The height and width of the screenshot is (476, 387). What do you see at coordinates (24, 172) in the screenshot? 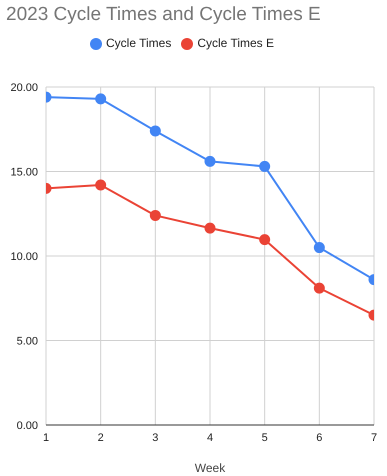
I see `y-tick-label: 15.00` at bounding box center [24, 172].